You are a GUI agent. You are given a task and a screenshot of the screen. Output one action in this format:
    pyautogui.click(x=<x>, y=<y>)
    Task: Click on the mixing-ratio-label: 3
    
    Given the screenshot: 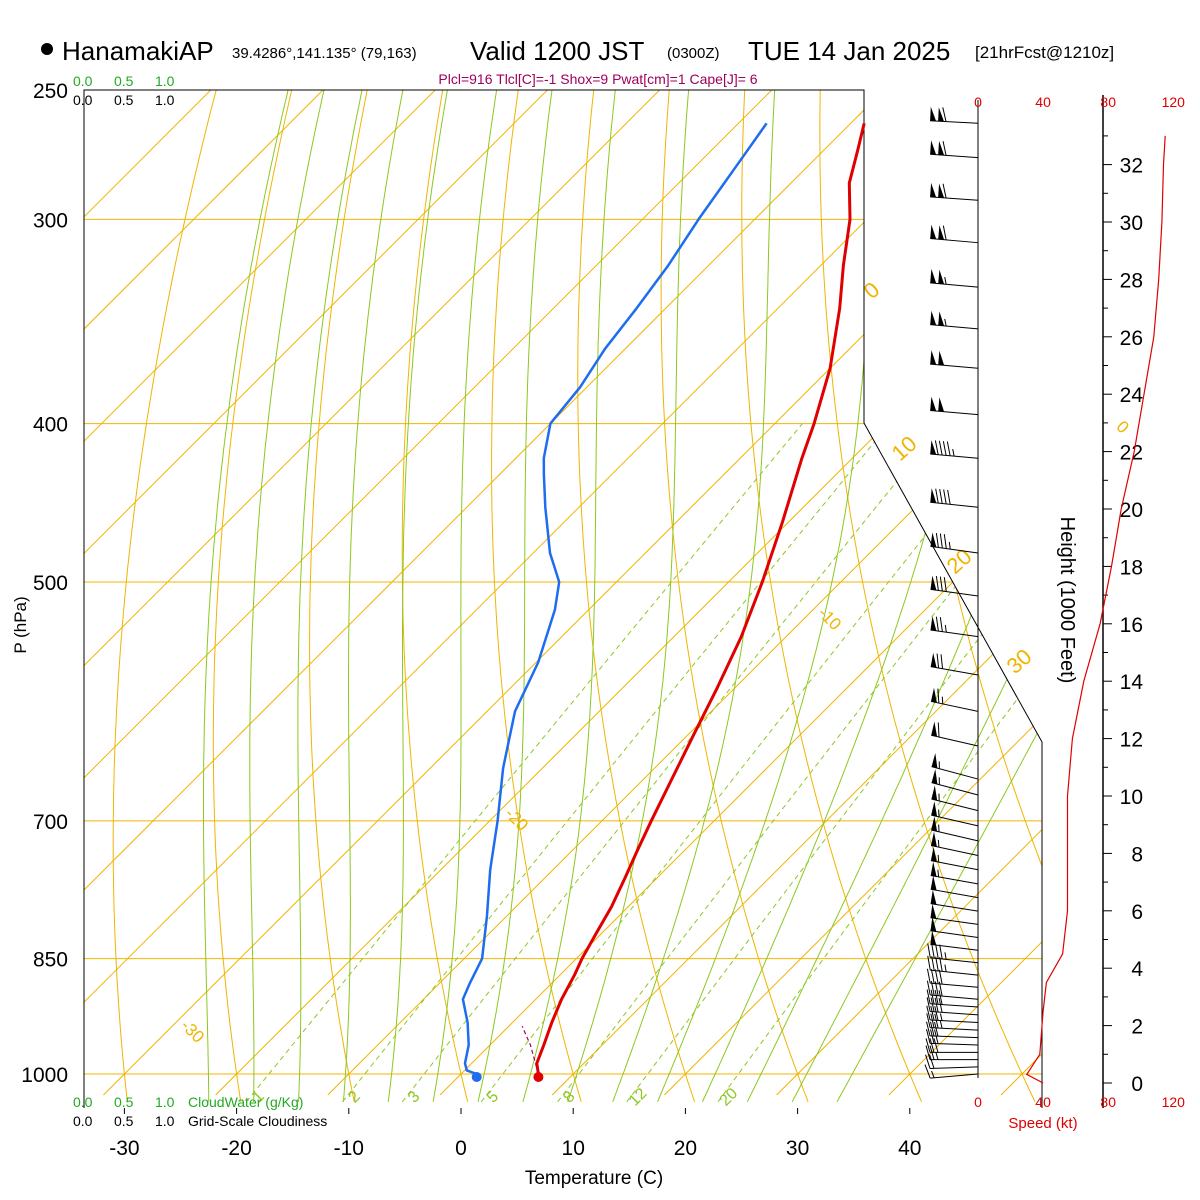 What is the action you would take?
    pyautogui.click(x=414, y=1097)
    